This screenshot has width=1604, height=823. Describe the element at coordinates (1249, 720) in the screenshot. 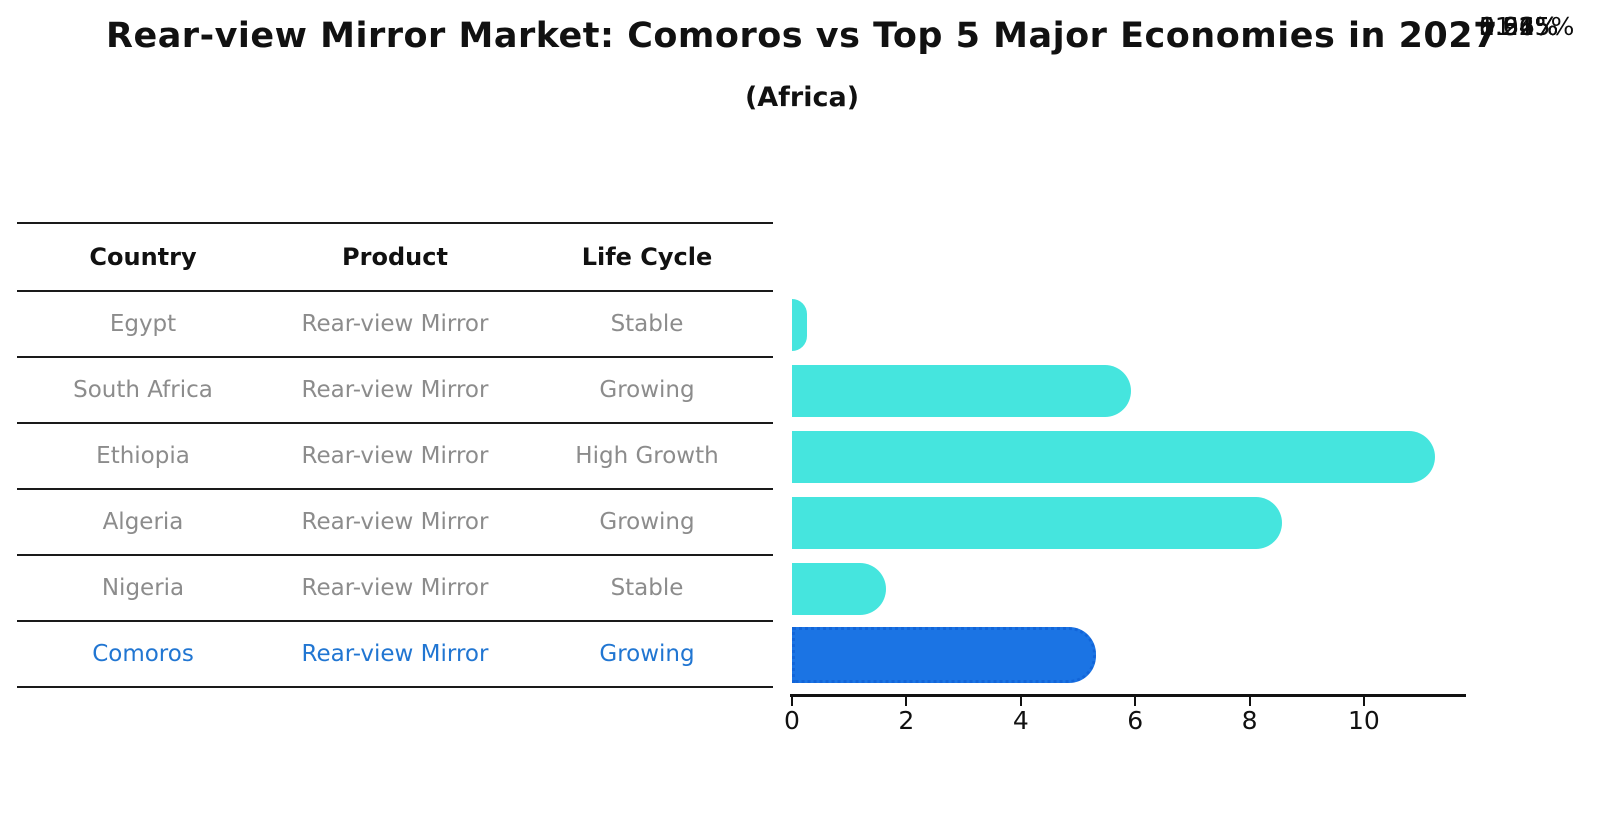

I see `axis-tick-label: 8` at that location.